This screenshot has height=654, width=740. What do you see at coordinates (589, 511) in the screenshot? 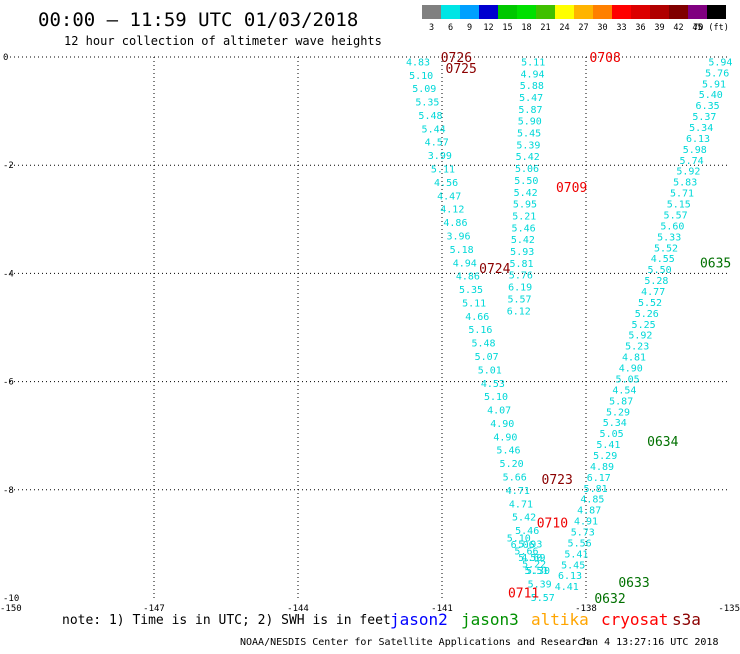
I see `swh-value: 4.87` at bounding box center [589, 511].